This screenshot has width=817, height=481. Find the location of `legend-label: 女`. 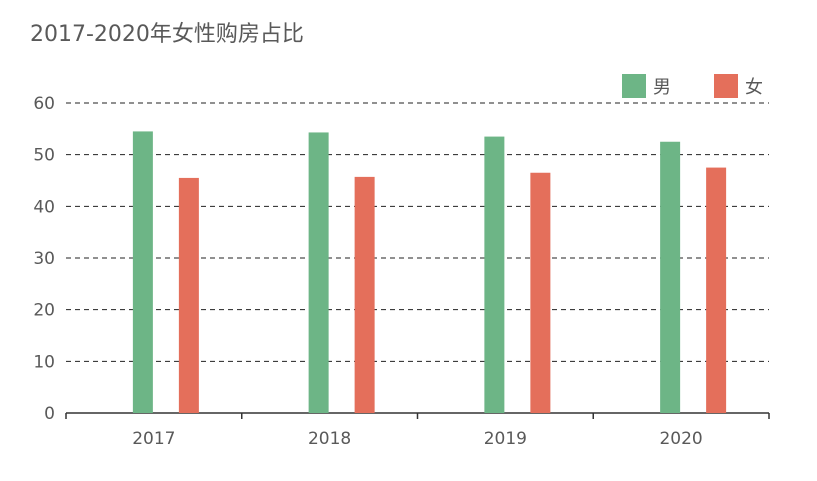

legend-label: 女 is located at coordinates (754, 87).